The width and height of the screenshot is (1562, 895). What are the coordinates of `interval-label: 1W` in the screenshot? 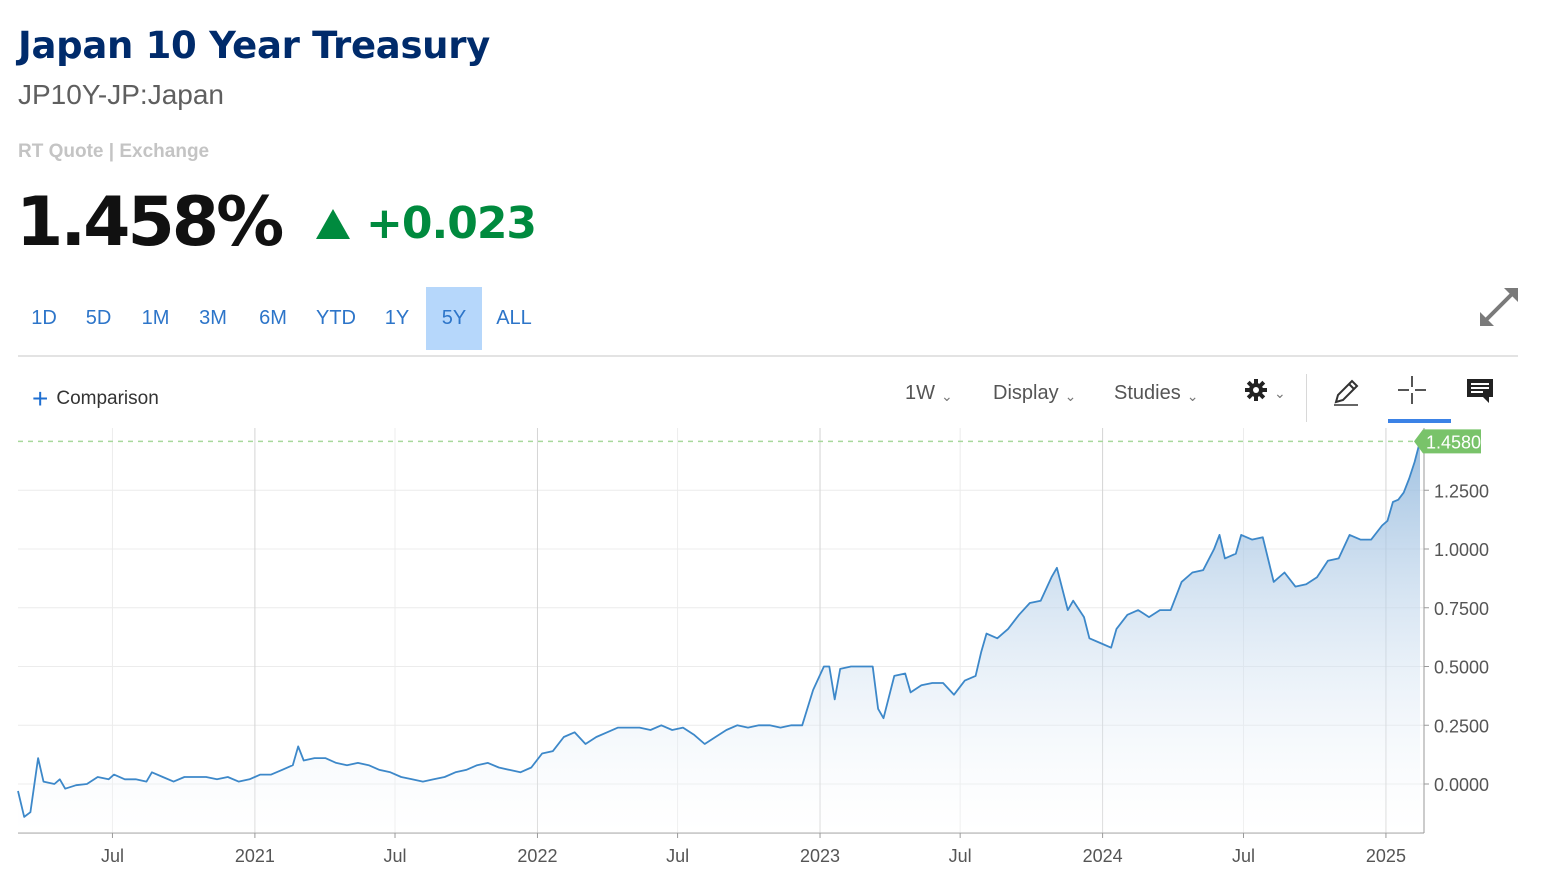 It's located at (920, 393).